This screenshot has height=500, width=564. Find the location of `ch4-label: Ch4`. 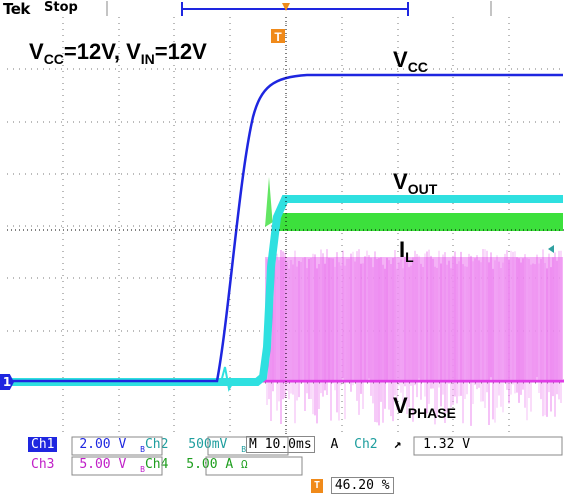

ch4-label: Ch4 is located at coordinates (156, 464).